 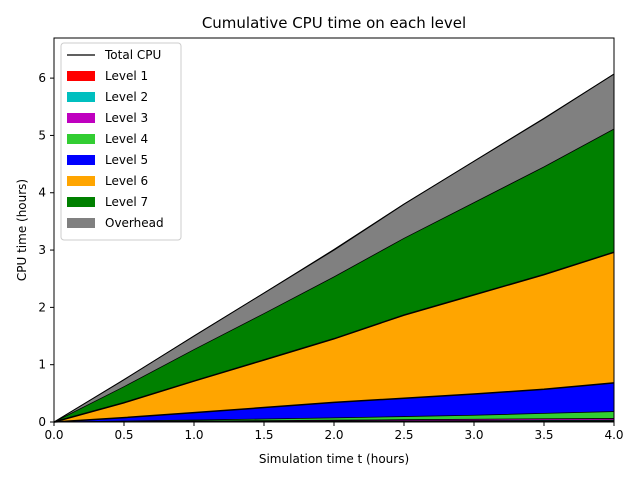 What do you see at coordinates (126, 139) in the screenshot?
I see `legend-label-level-4: Level 4` at bounding box center [126, 139].